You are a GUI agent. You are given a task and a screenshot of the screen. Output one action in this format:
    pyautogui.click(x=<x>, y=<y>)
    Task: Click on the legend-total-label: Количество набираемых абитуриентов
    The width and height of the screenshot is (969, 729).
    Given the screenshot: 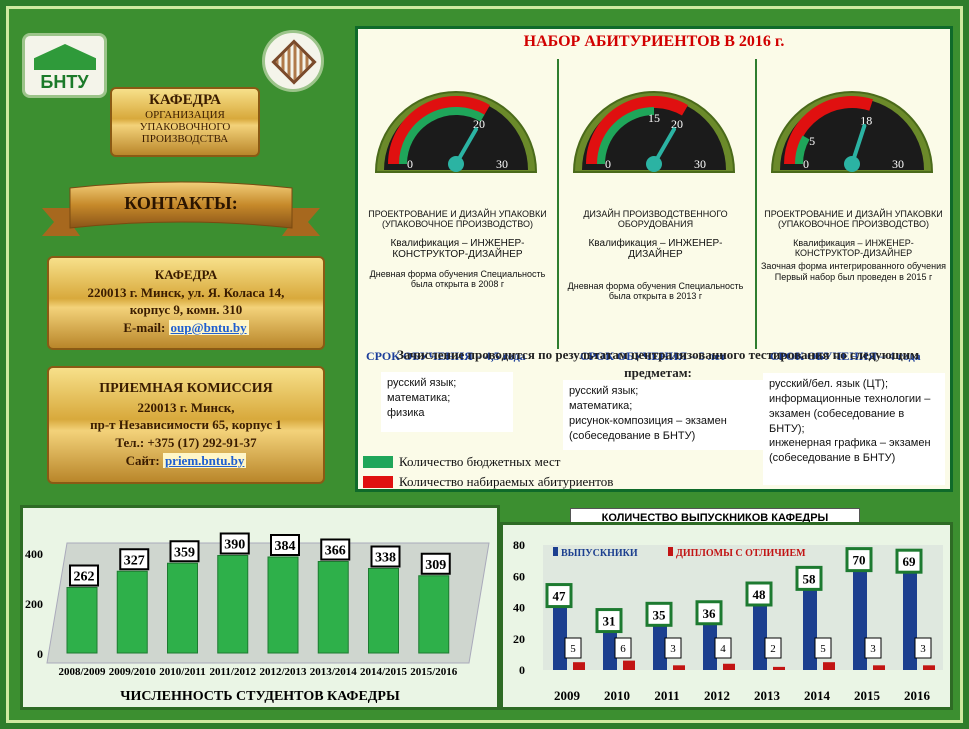 What is the action you would take?
    pyautogui.click(x=506, y=481)
    